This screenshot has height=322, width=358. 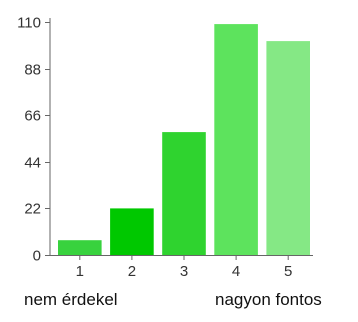 I want to click on x-tick-label: 4, so click(x=236, y=271).